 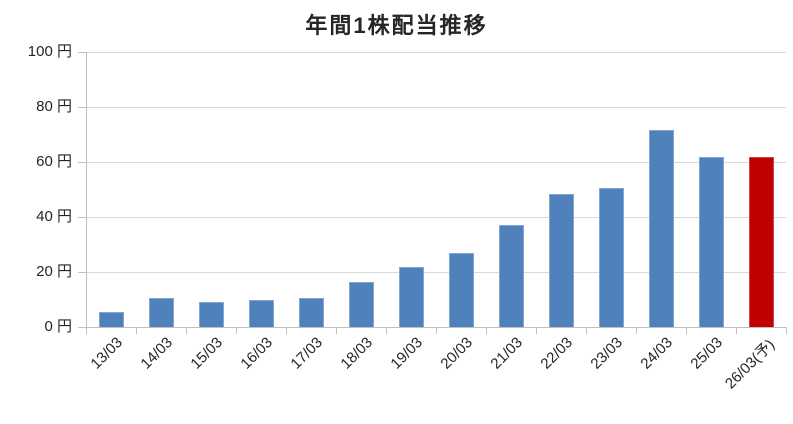 I want to click on x-axis-label: 21/03, so click(x=507, y=353).